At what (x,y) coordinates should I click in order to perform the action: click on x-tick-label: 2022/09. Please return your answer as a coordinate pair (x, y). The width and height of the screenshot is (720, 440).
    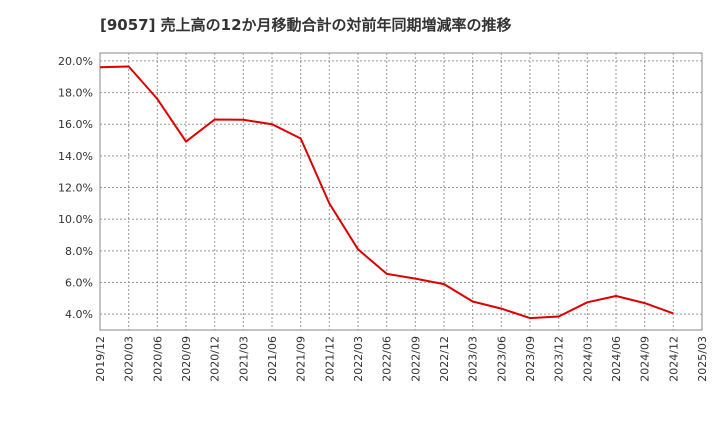
    Looking at the image, I should click on (415, 359).